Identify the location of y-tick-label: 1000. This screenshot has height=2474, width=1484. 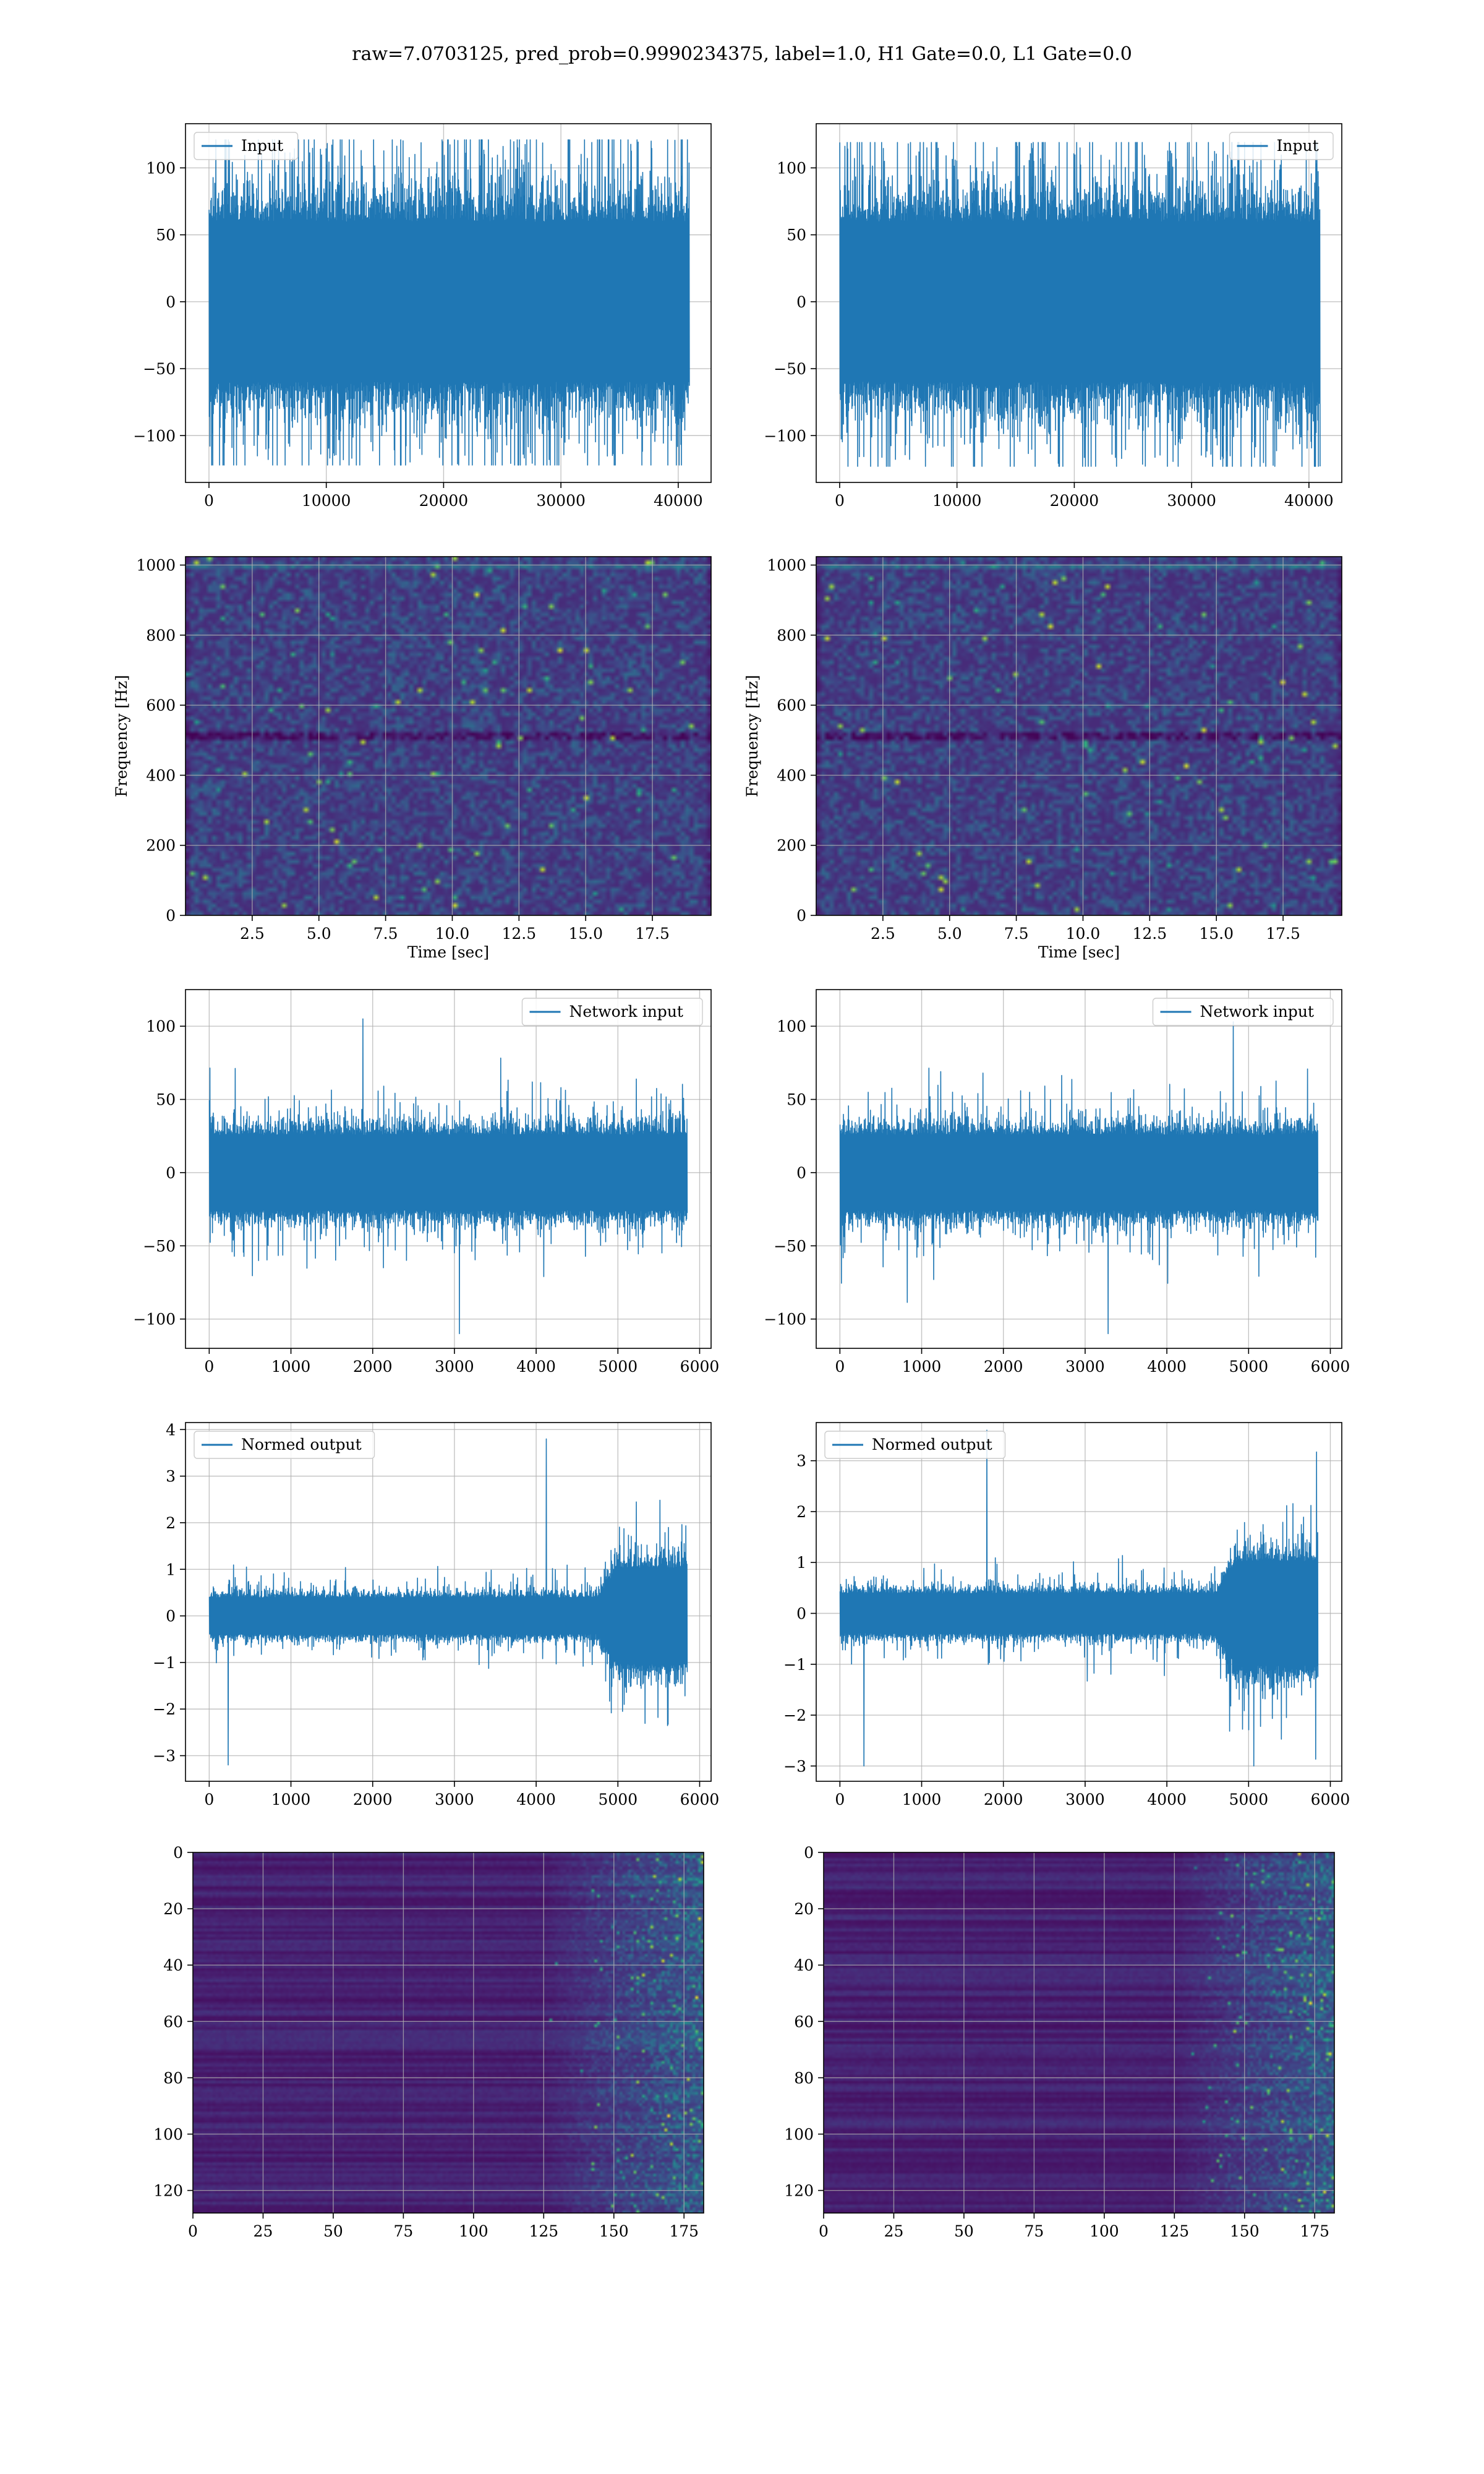
(786, 566).